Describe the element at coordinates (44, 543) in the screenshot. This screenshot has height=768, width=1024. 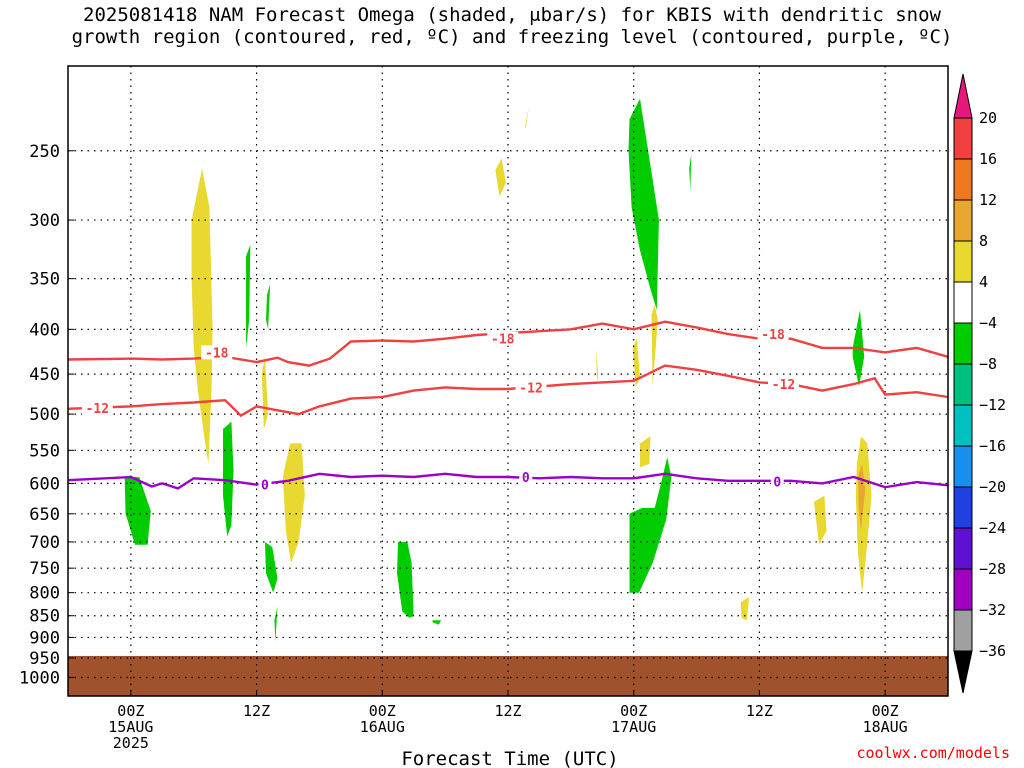
I see `y-tick-label: 700` at that location.